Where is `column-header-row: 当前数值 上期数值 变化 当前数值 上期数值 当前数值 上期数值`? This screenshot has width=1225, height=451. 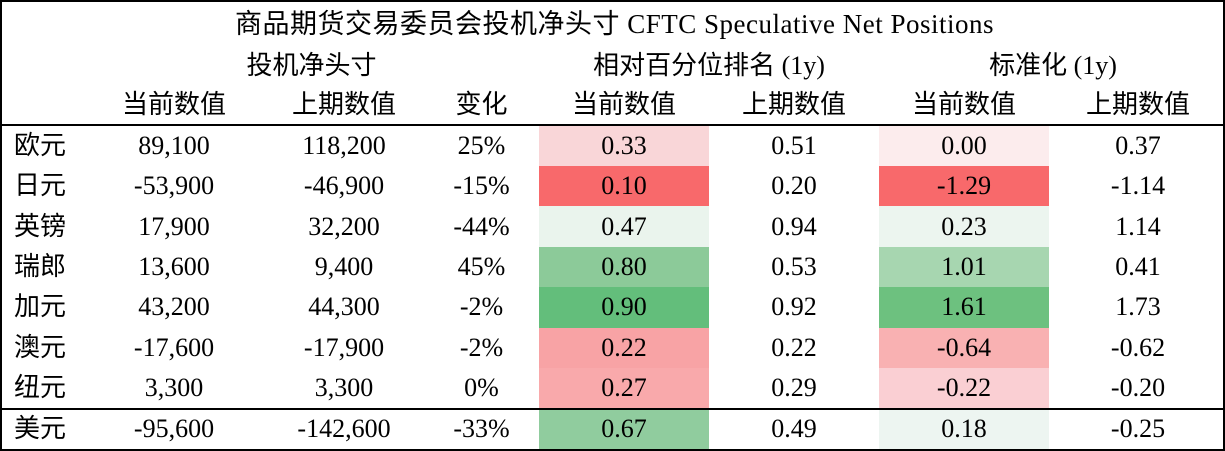
column-header-row: 当前数值 上期数值 变化 当前数值 上期数值 当前数值 上期数值 is located at coordinates (612, 105).